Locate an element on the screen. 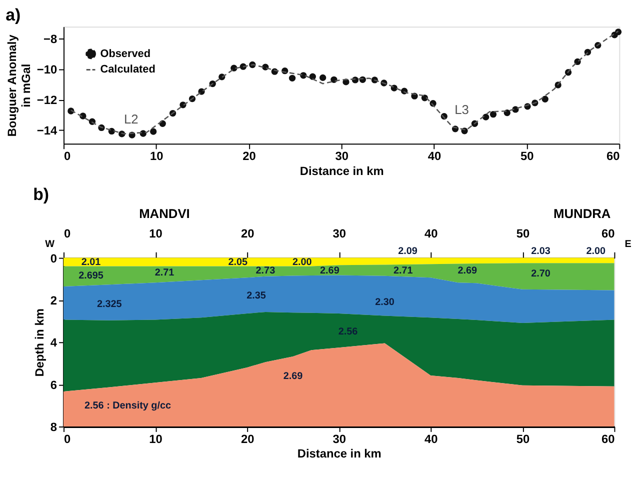  x2-tick-label: 10 is located at coordinates (156, 233).